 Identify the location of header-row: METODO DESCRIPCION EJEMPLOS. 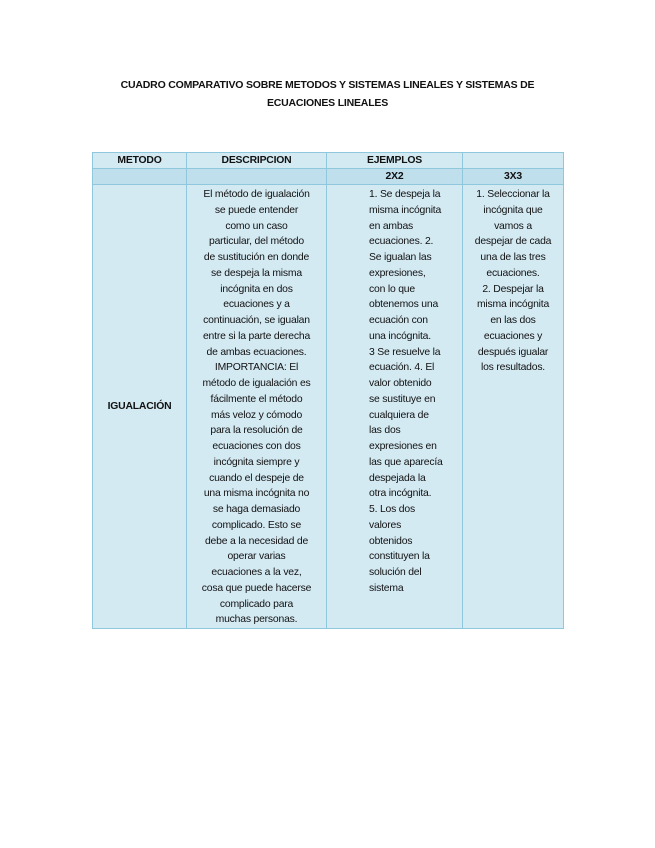
(328, 160).